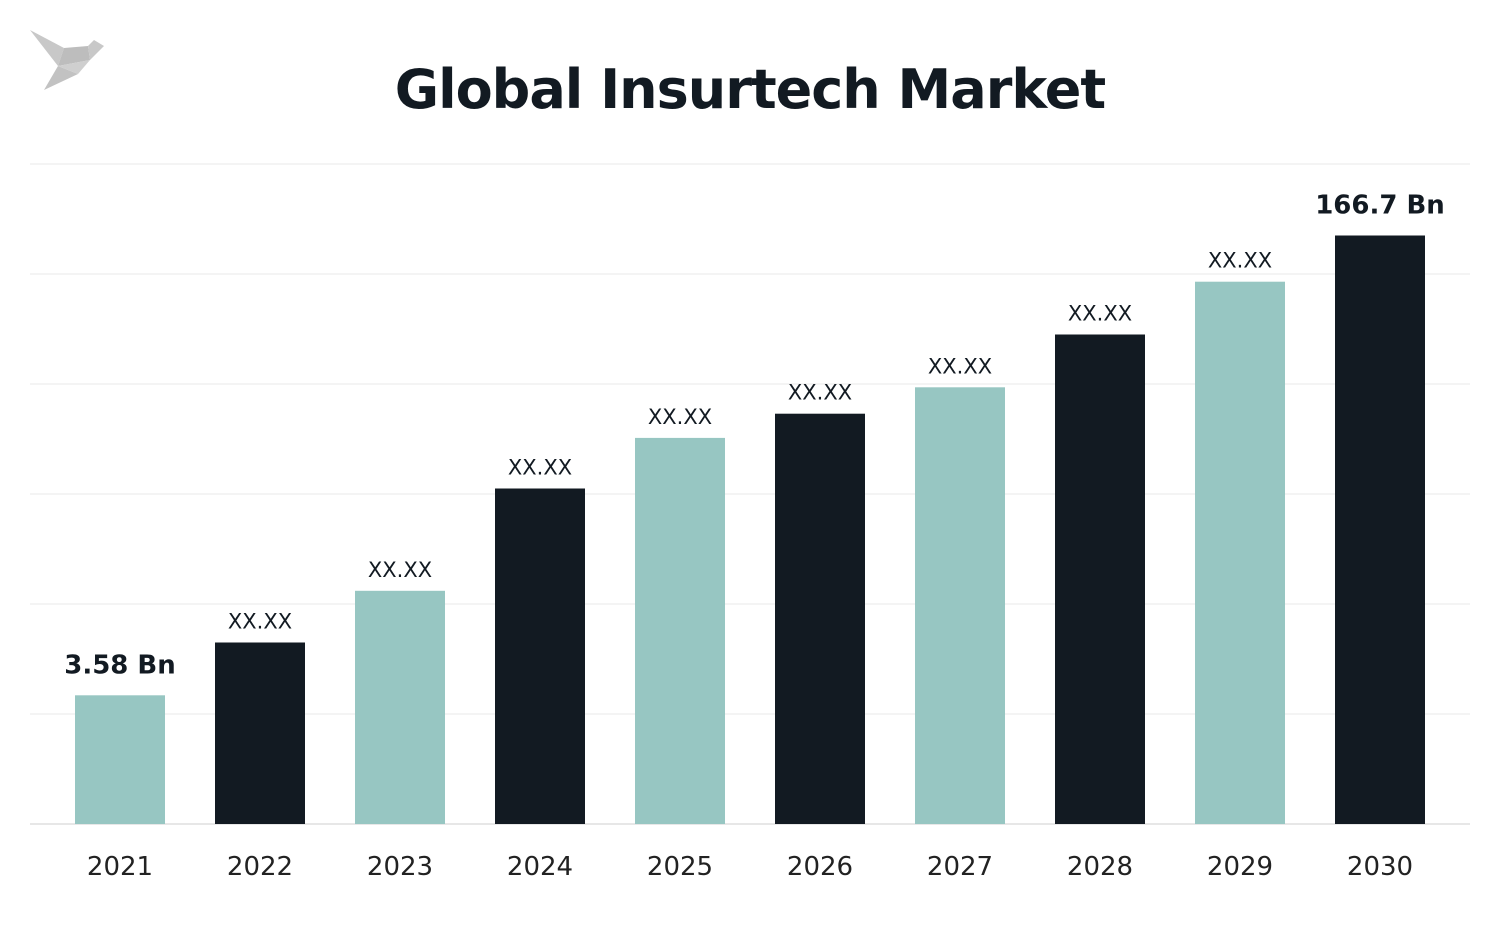 The height and width of the screenshot is (939, 1500). Describe the element at coordinates (1240, 261) in the screenshot. I see `data-label-2029: XX.XX` at that location.